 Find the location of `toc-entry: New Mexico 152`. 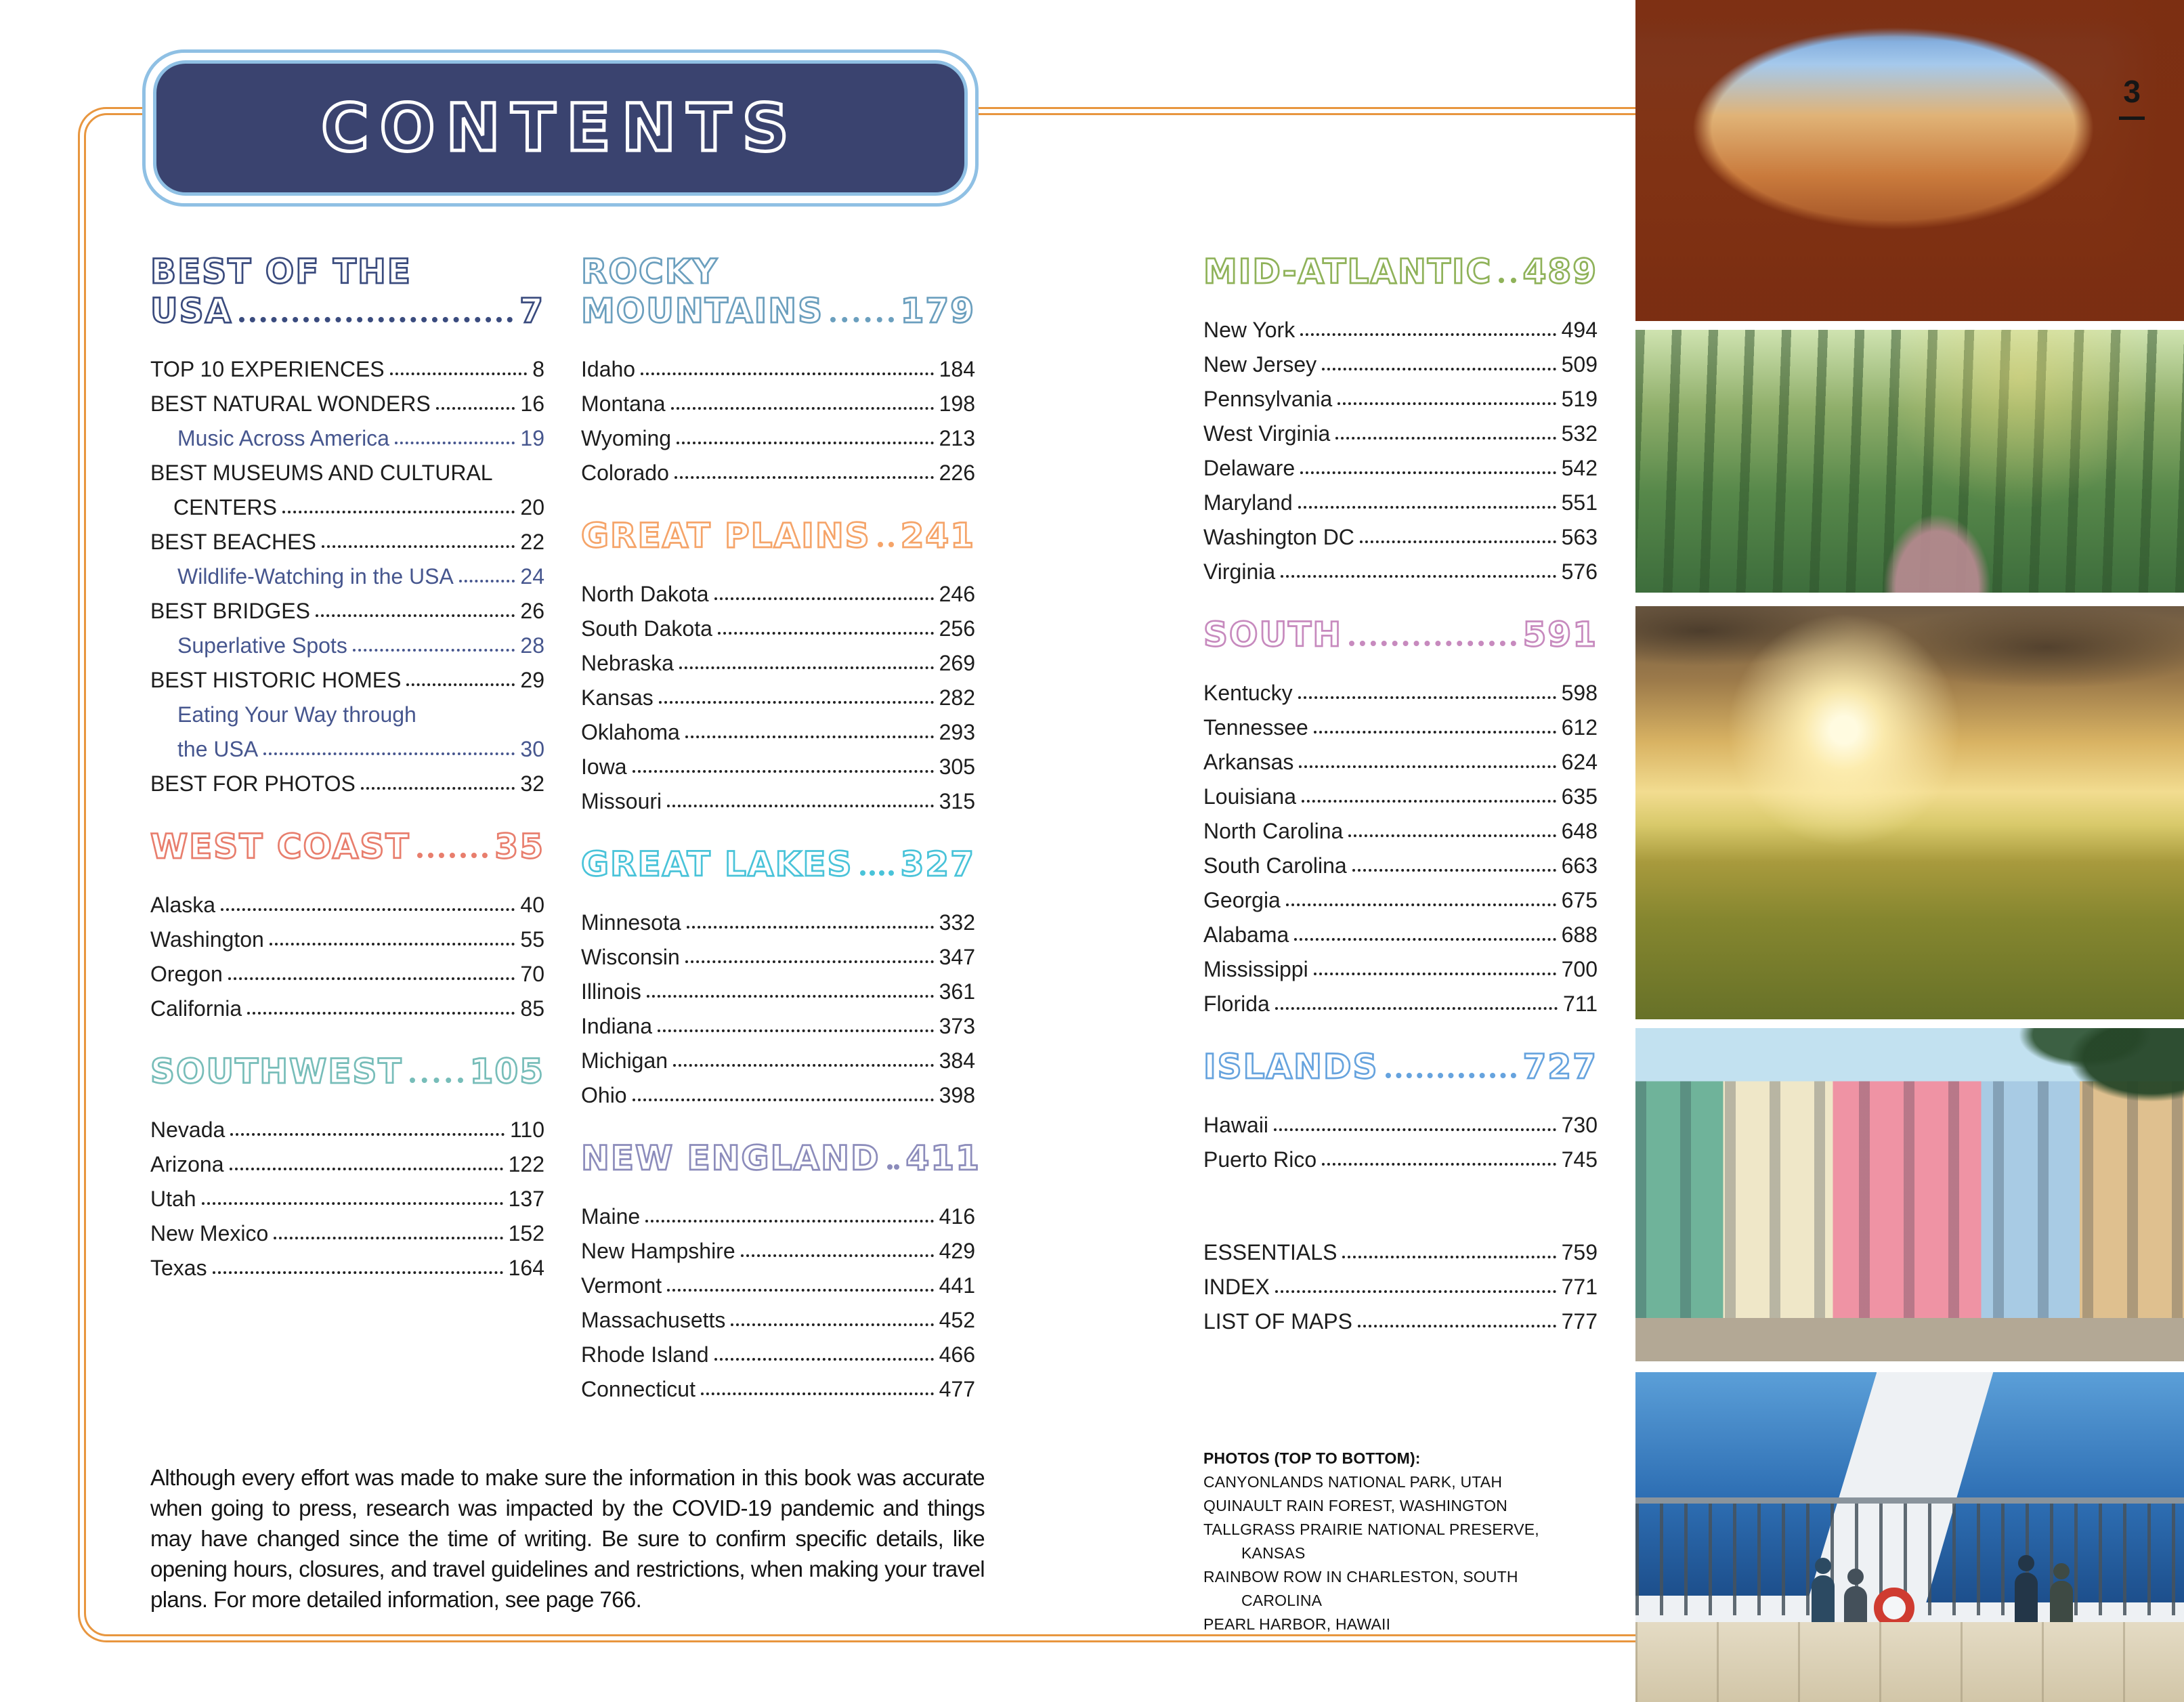

toc-entry: New Mexico 152 is located at coordinates (347, 1228).